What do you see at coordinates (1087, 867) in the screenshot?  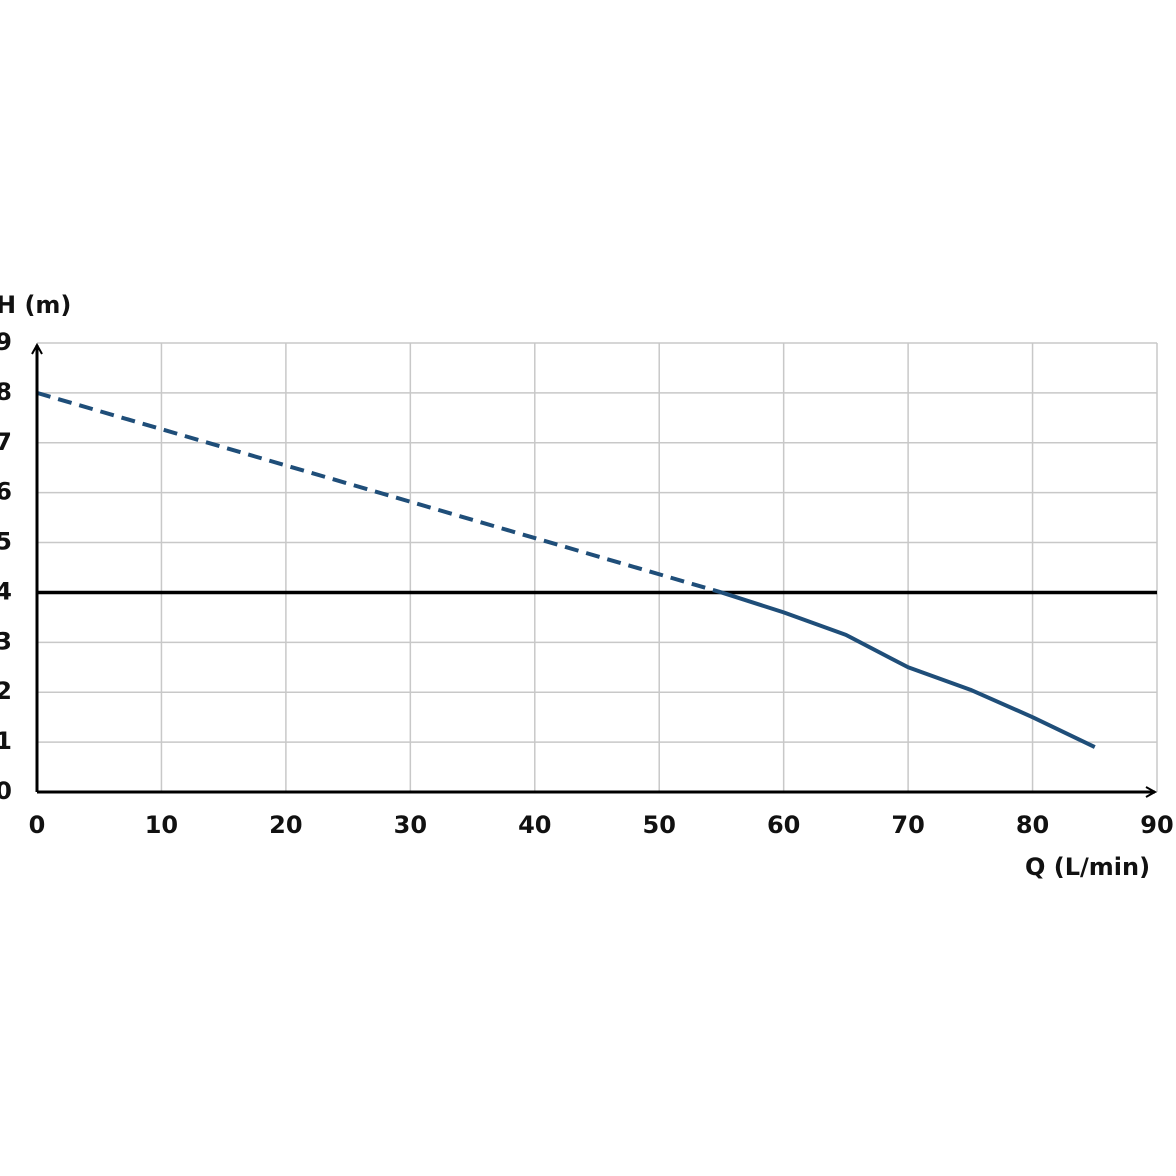 I see `x-axis-label: Q (L/min)` at bounding box center [1087, 867].